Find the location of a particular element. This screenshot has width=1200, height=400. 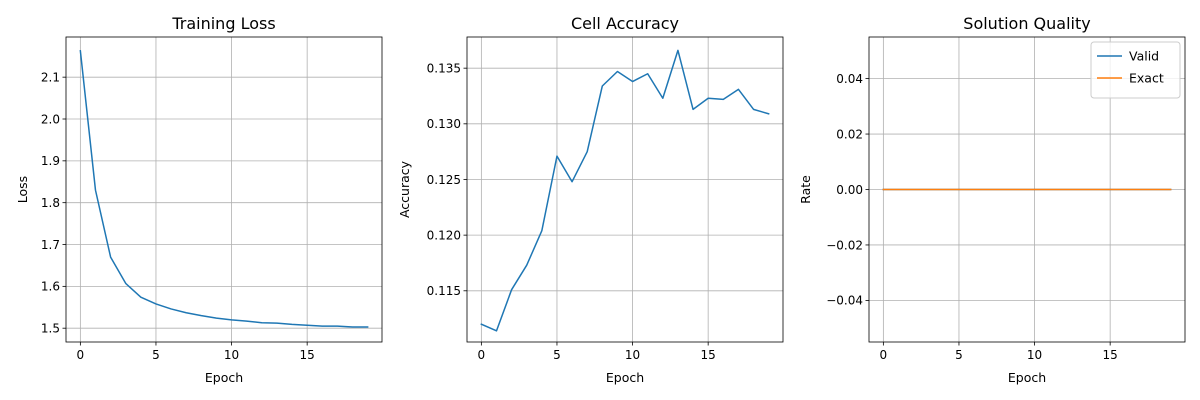

y-axis-label: Loss is located at coordinates (22, 189).